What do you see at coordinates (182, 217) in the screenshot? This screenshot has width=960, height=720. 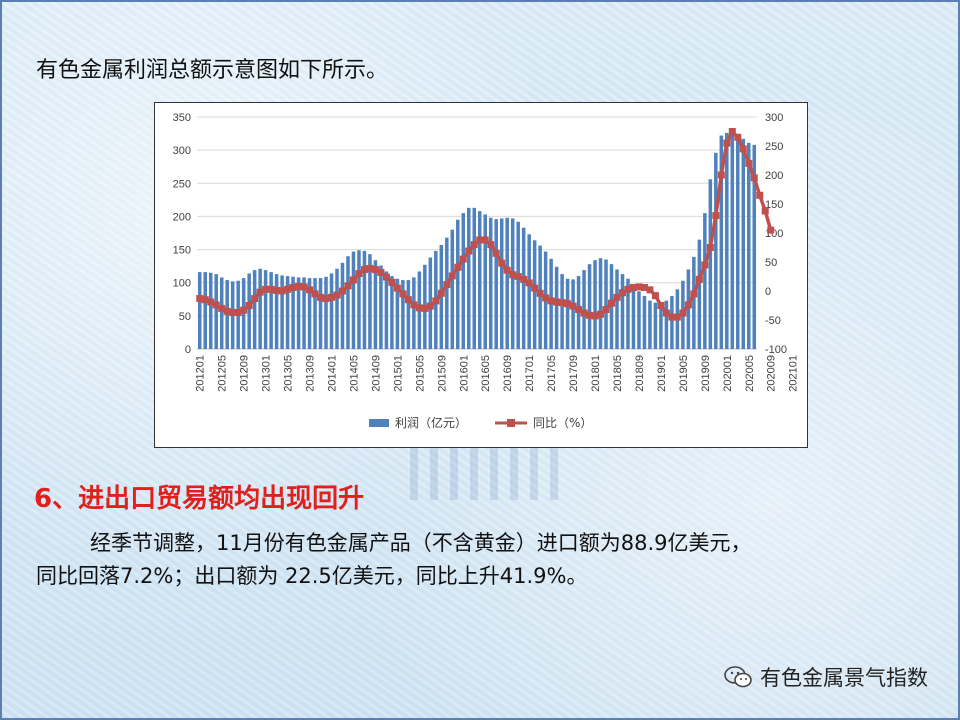 I see `y-left-tick-label: 200` at bounding box center [182, 217].